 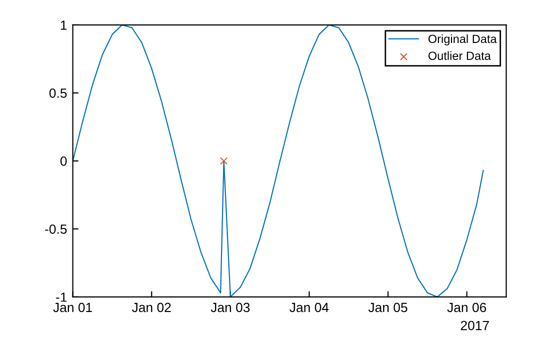 I want to click on x-tick-label: Jan 04, so click(x=309, y=307).